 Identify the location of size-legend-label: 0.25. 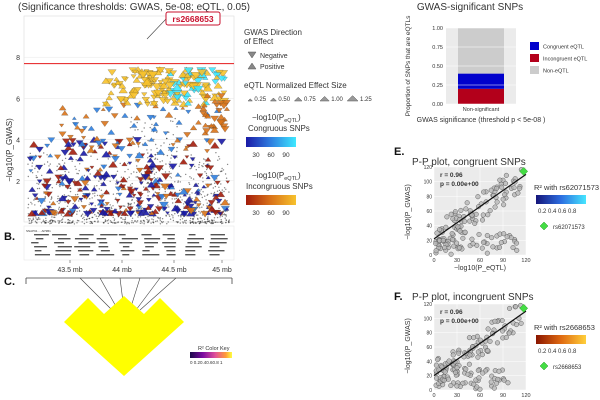
(260, 100).